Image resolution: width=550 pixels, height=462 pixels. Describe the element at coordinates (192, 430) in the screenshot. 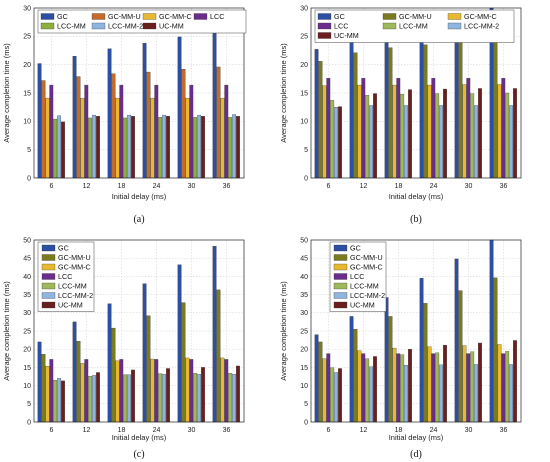

I see `x-tick-label: 30` at that location.